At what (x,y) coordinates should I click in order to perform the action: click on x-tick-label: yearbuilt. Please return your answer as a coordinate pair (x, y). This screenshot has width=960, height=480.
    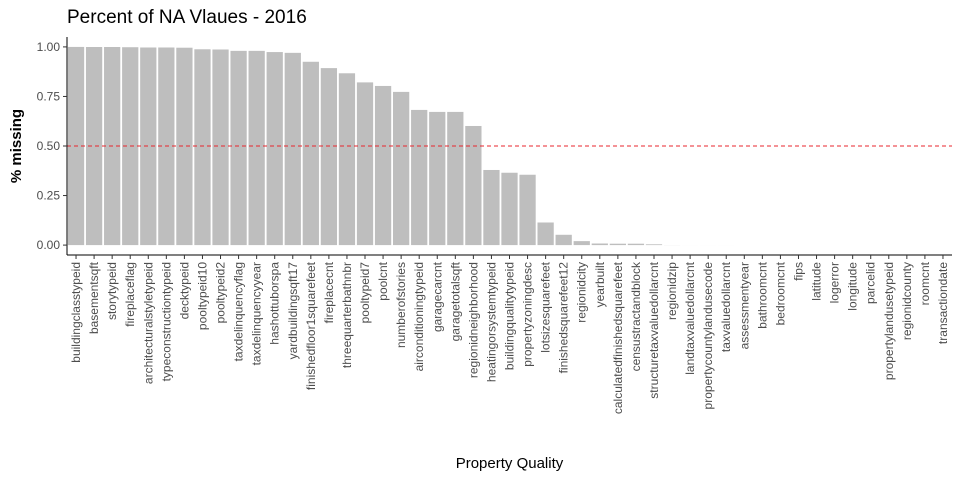
    Looking at the image, I should click on (600, 284).